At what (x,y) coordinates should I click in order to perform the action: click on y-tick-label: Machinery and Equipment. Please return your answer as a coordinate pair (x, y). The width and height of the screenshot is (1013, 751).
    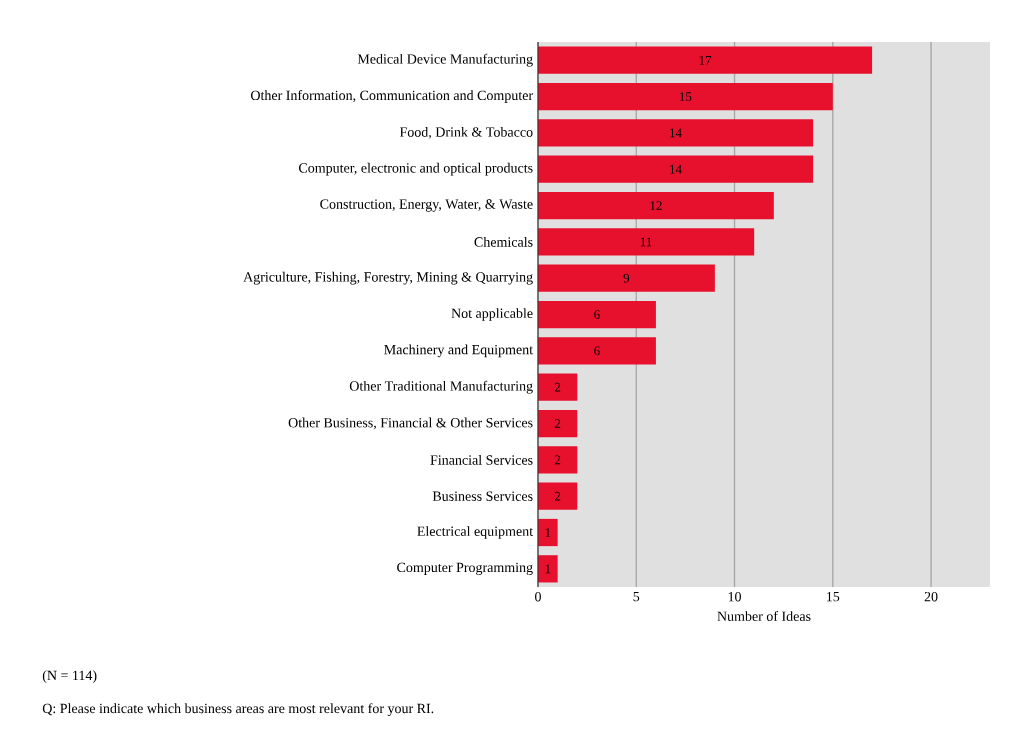
    Looking at the image, I should click on (458, 351).